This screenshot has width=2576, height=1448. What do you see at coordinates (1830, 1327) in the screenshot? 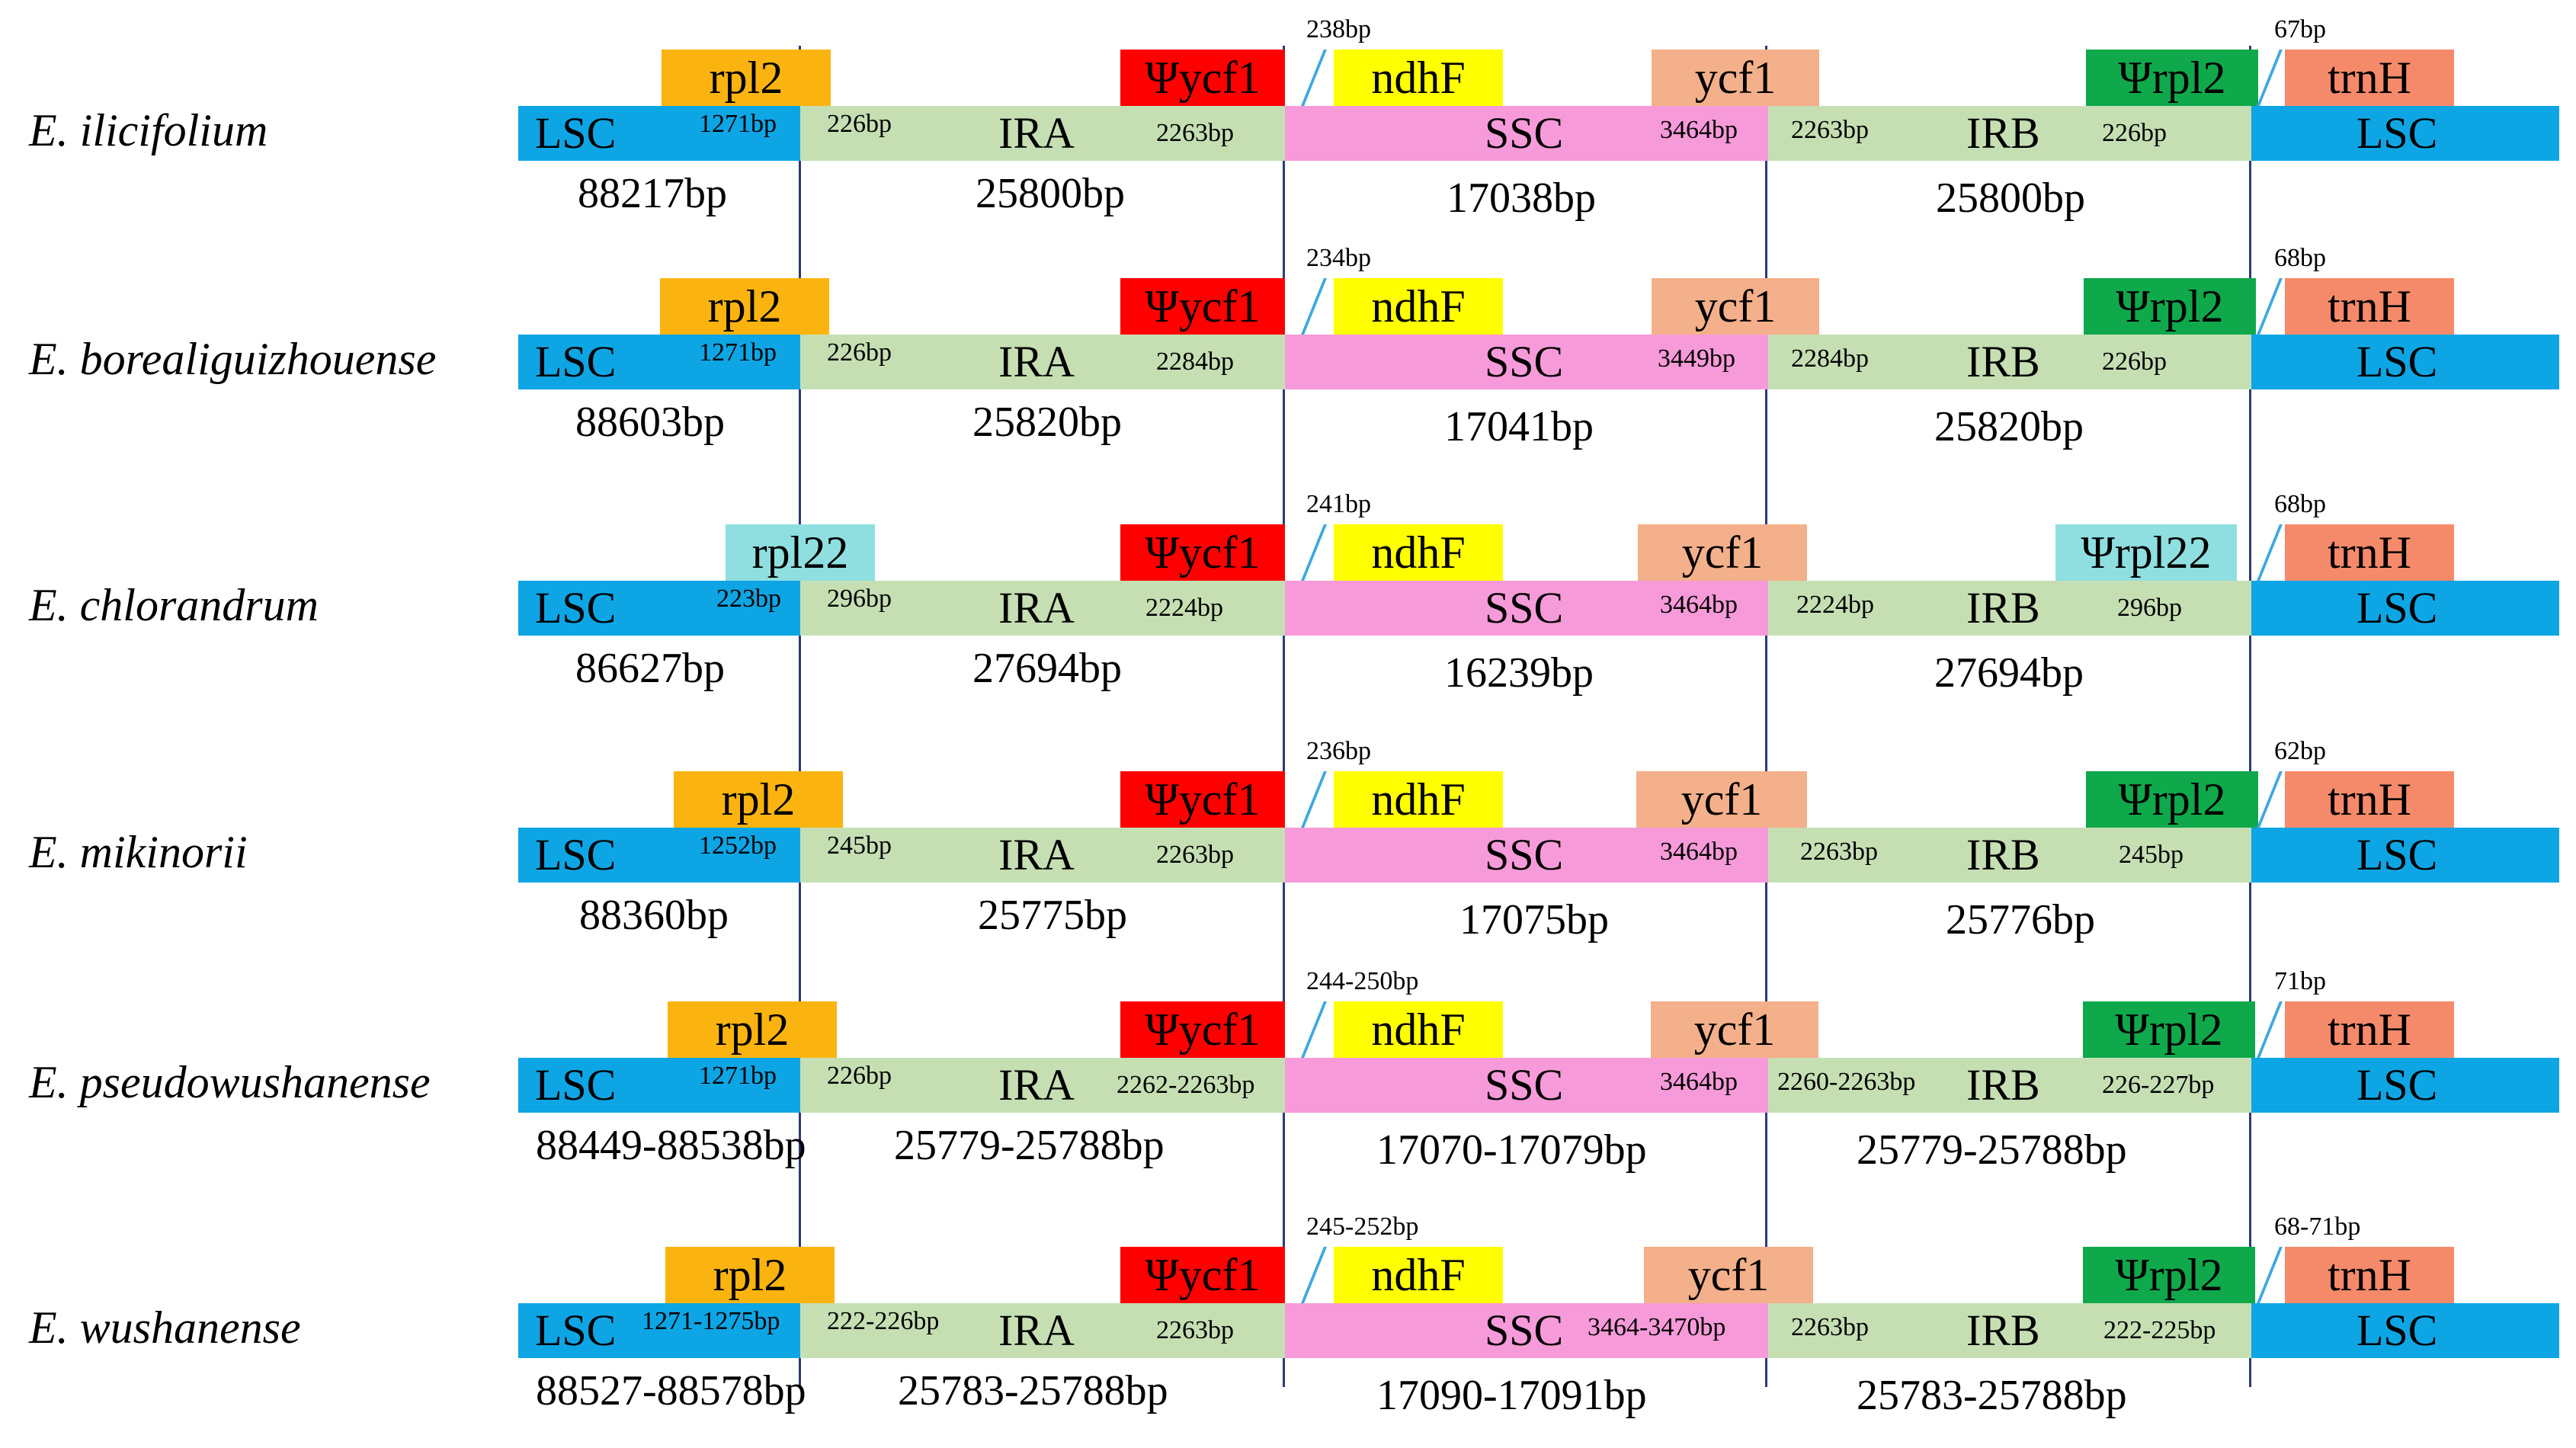
I see `jsa-right-distance: 2263bp` at bounding box center [1830, 1327].